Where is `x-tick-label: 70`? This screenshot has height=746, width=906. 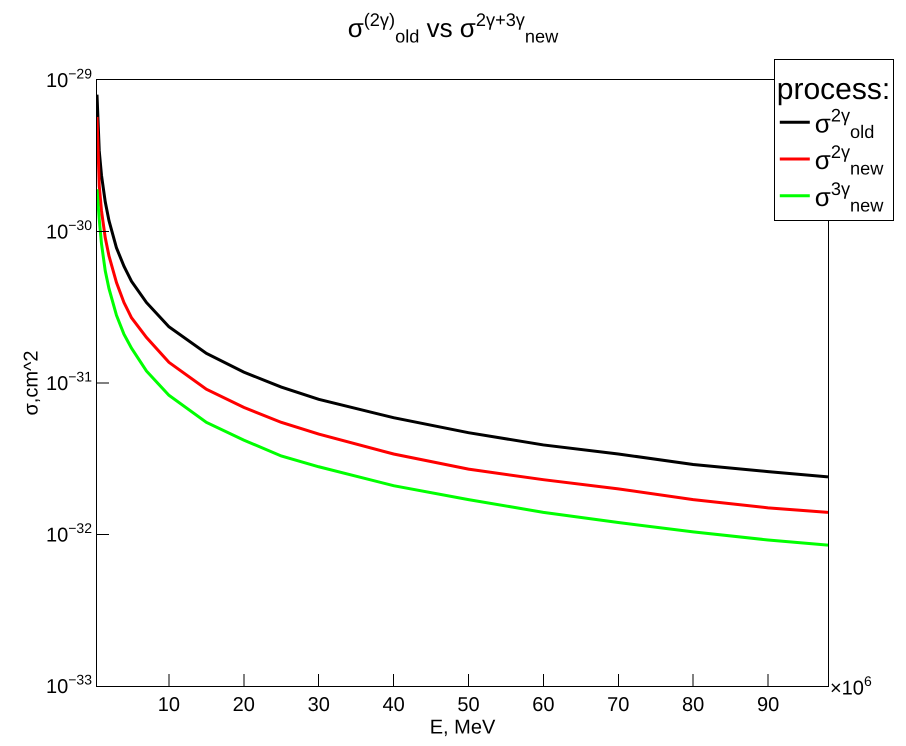 x-tick-label: 70 is located at coordinates (618, 705).